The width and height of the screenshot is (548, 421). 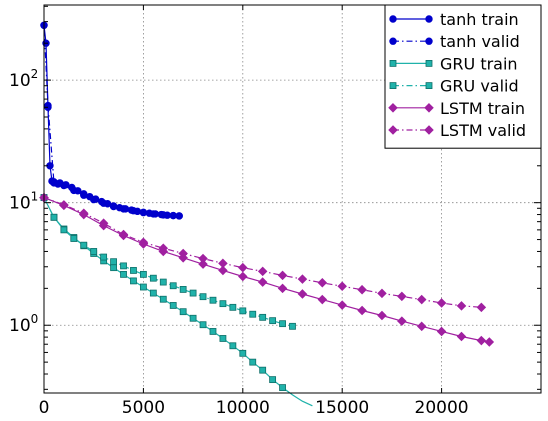 I want to click on x-tick-label: 20000, so click(x=442, y=408).